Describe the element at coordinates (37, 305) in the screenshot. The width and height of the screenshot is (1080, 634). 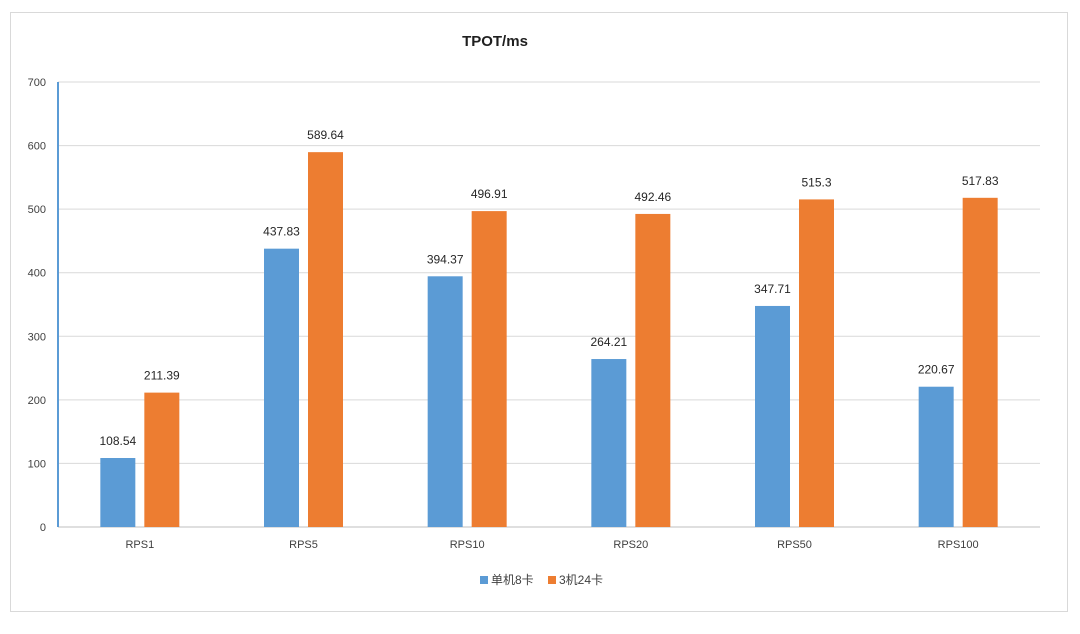
I see `y-axis-ticks: 0 100 200 300 400 500 600 700` at that location.